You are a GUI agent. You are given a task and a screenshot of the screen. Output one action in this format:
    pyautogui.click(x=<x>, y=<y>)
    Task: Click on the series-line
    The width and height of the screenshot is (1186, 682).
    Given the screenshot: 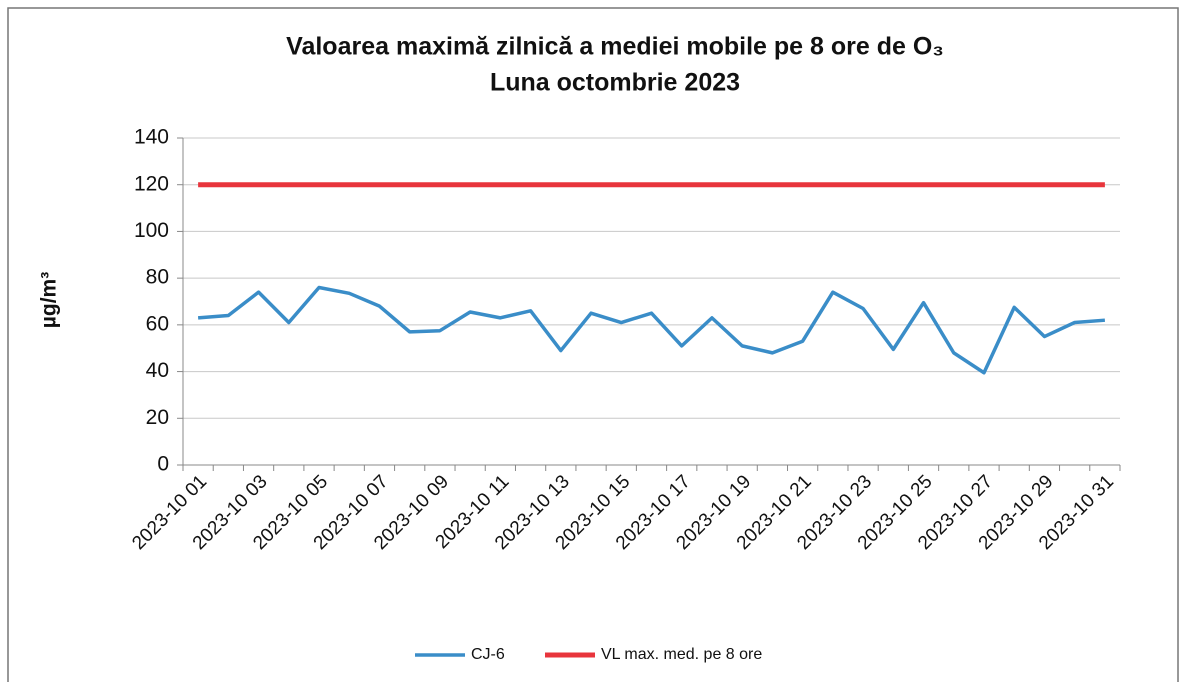 What is the action you would take?
    pyautogui.click(x=651, y=330)
    